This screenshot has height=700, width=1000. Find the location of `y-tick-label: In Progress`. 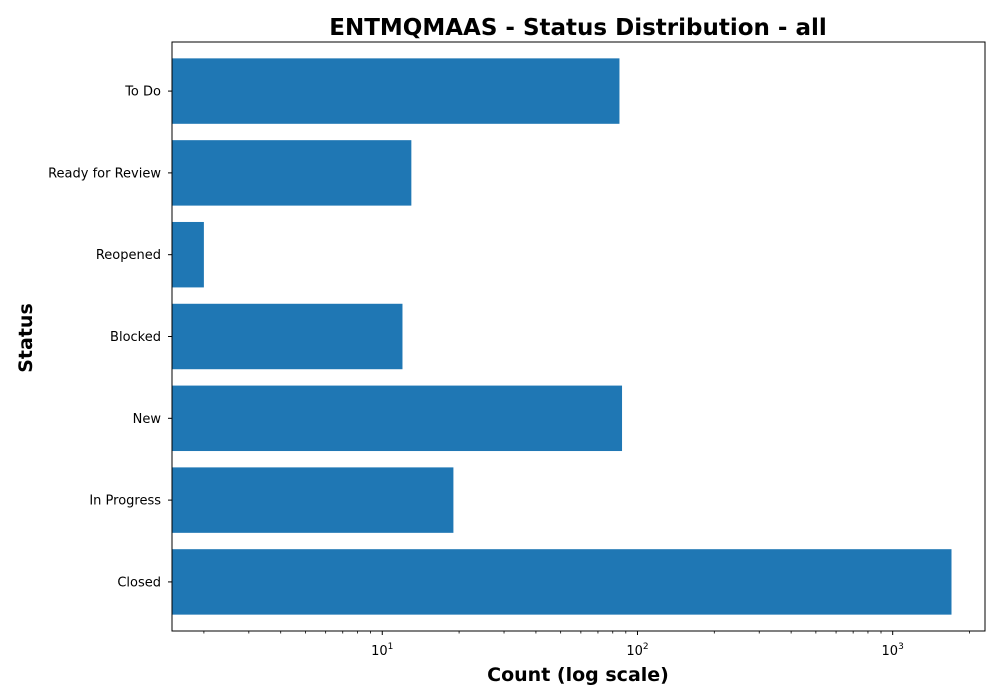

y-tick-label: In Progress is located at coordinates (125, 501).